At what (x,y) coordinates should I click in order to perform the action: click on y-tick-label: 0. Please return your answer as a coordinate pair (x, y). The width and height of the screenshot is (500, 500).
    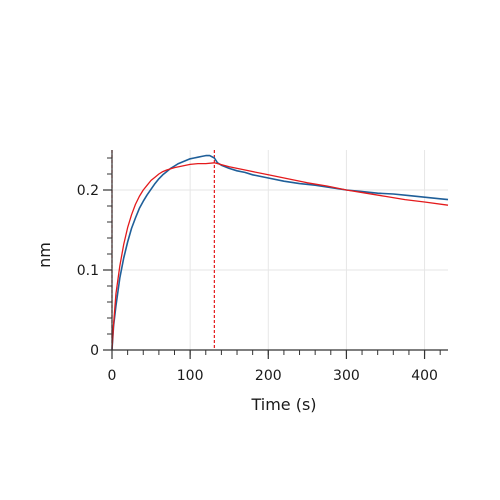
    Looking at the image, I should click on (94, 351).